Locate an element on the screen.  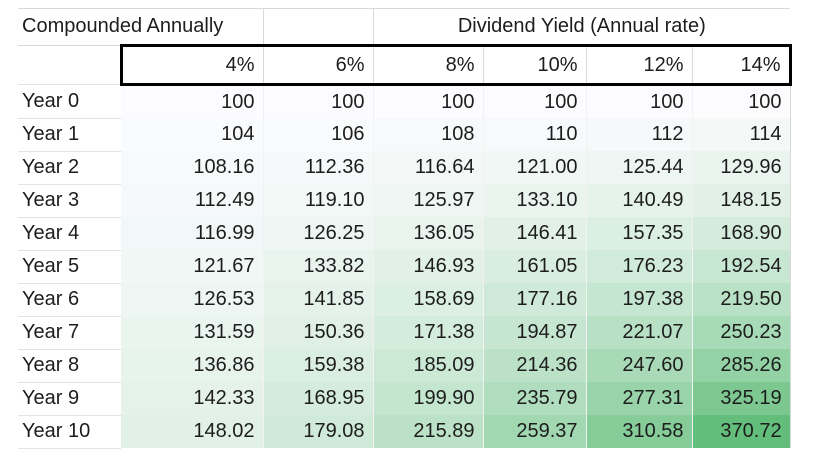
column-header-4pct: 4% is located at coordinates (191, 65).